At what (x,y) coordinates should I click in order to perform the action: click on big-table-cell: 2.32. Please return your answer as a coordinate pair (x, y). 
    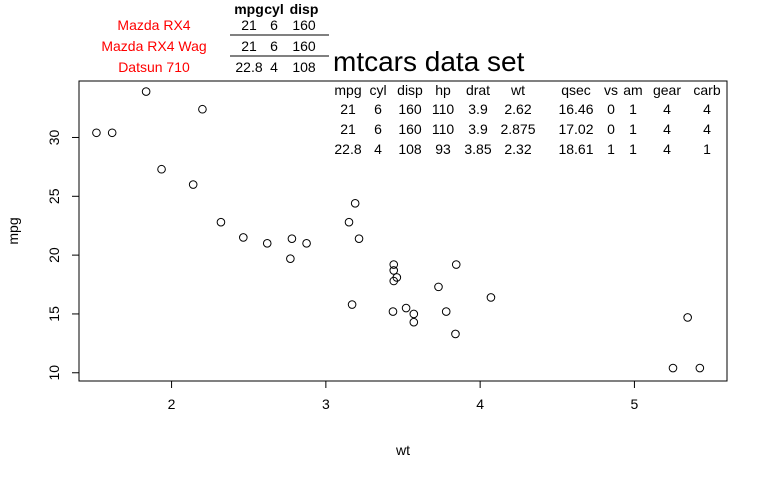
    Looking at the image, I should click on (517, 149).